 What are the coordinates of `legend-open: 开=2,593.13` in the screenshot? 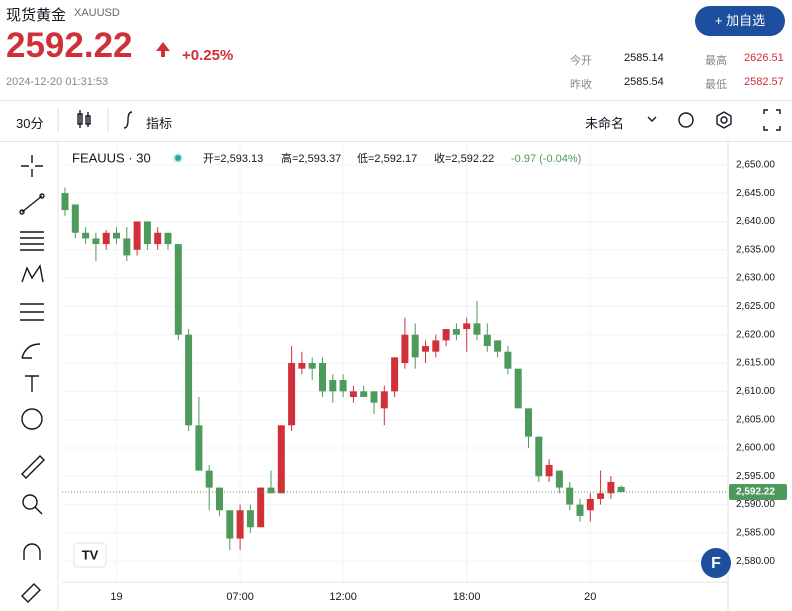 It's located at (233, 159).